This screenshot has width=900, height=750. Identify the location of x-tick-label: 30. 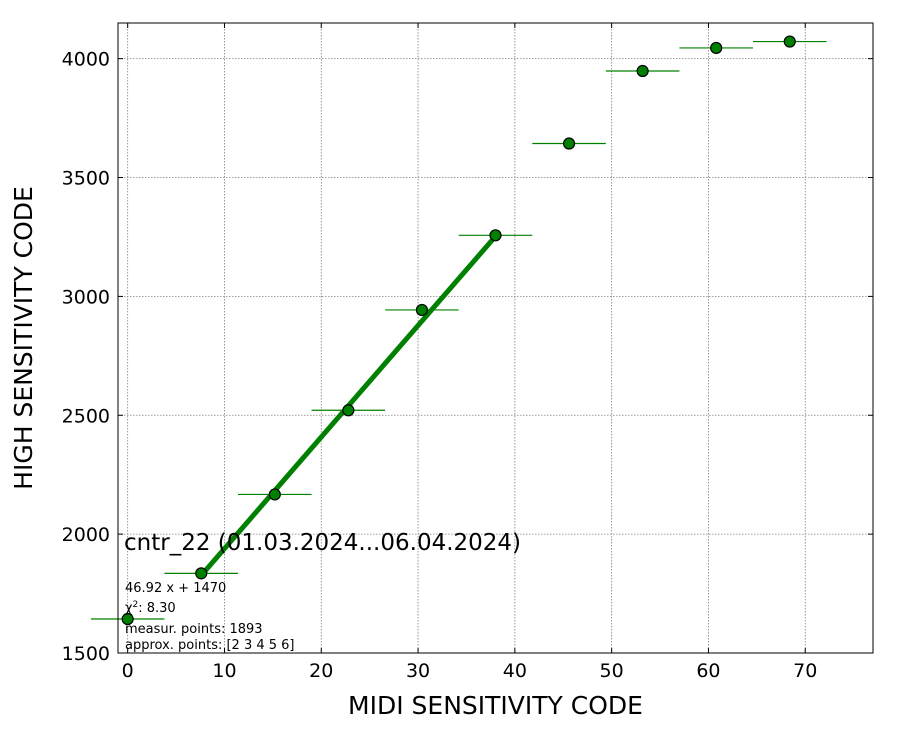
(418, 671).